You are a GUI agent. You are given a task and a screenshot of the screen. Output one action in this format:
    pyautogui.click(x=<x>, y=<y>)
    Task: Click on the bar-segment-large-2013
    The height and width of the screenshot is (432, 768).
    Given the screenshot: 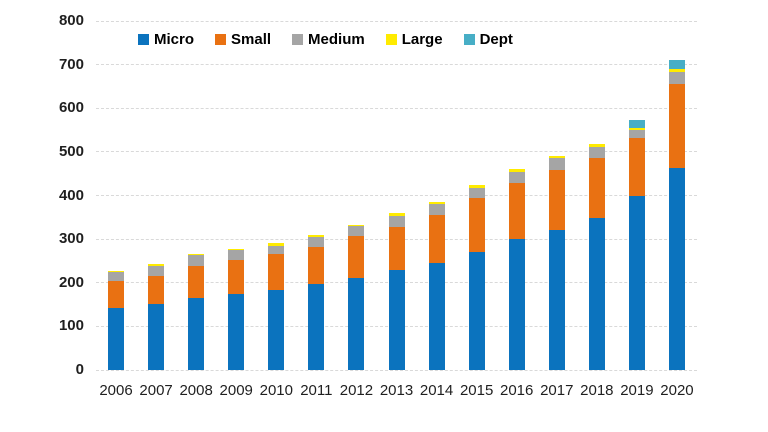 What is the action you would take?
    pyautogui.click(x=396, y=214)
    